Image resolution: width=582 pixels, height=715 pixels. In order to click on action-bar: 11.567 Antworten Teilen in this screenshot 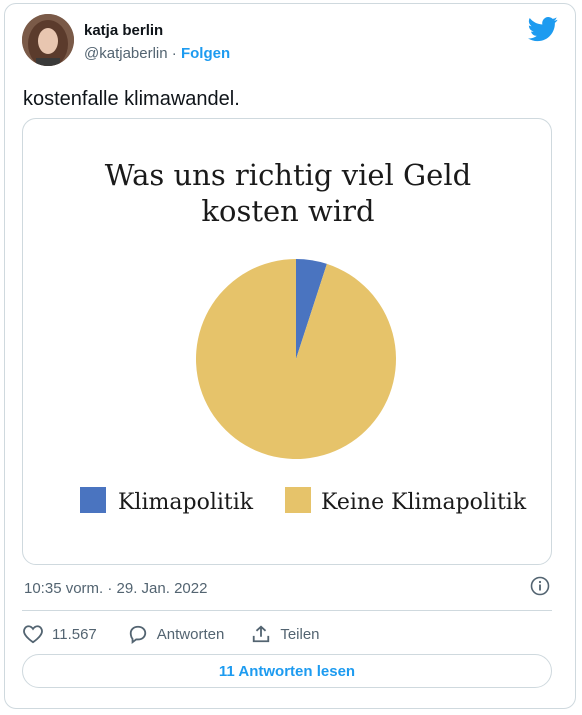, I will do `click(171, 634)`.